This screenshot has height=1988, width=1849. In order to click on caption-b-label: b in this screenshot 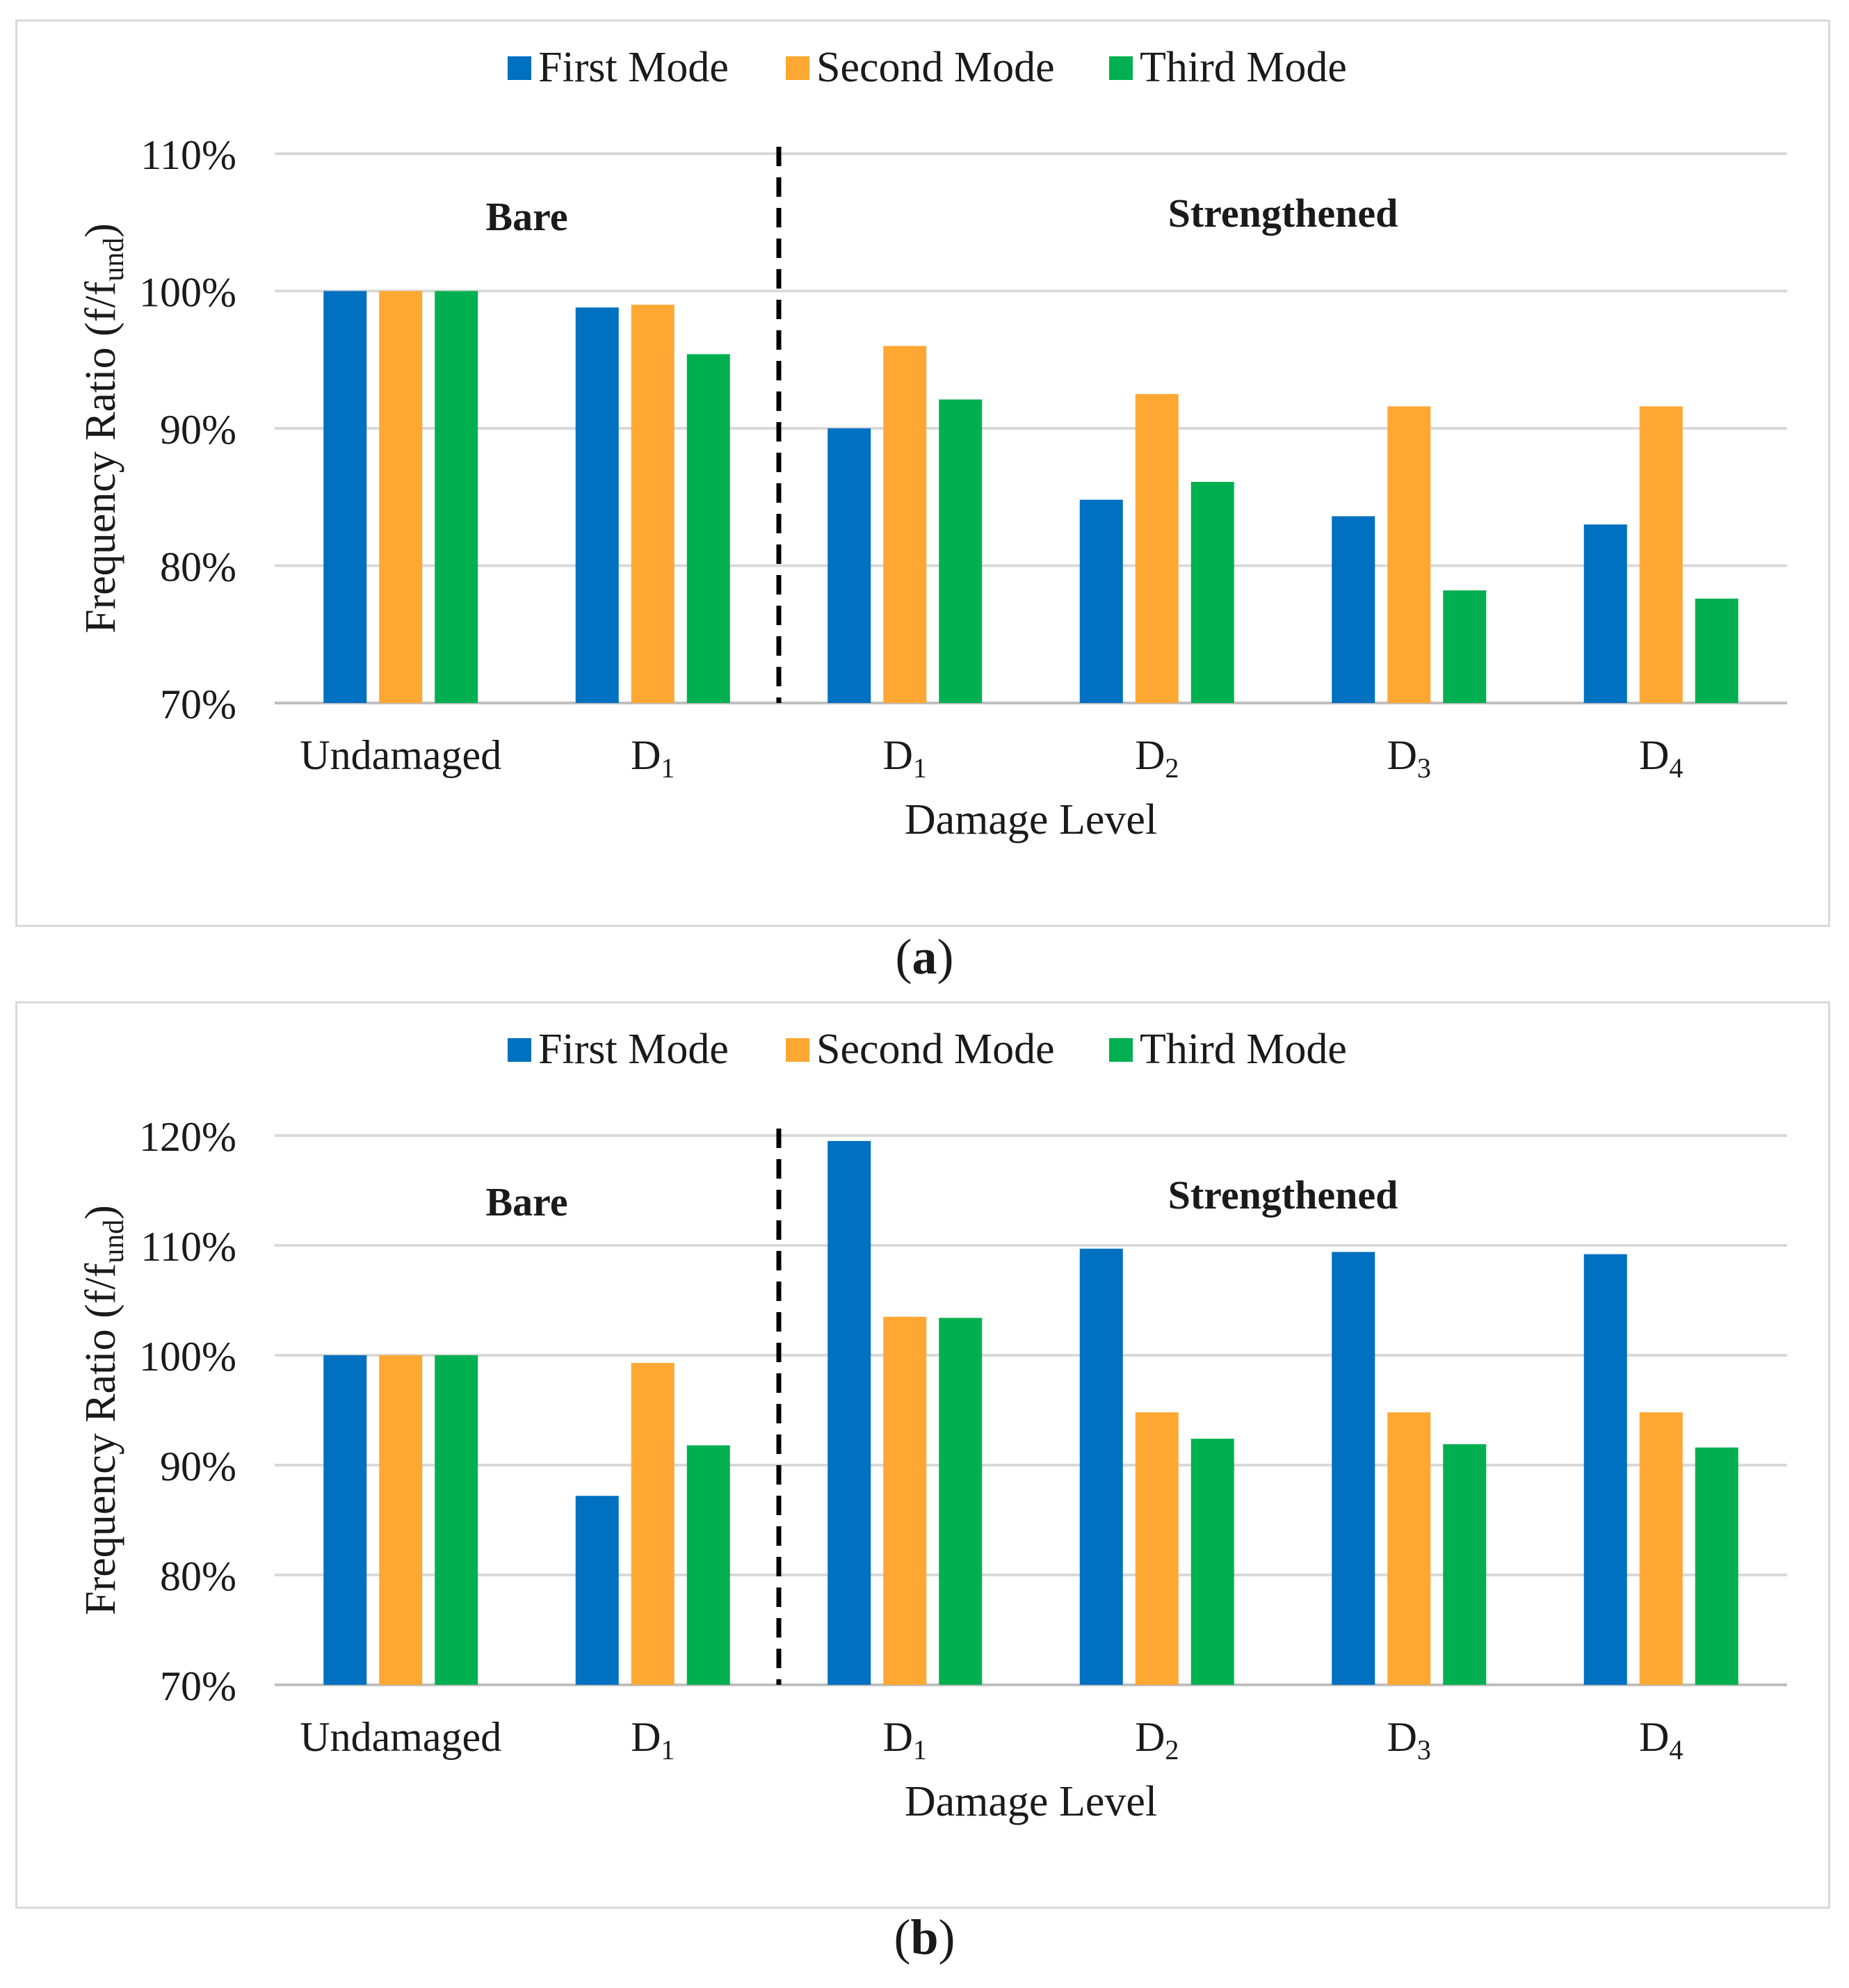, I will do `click(924, 1937)`.